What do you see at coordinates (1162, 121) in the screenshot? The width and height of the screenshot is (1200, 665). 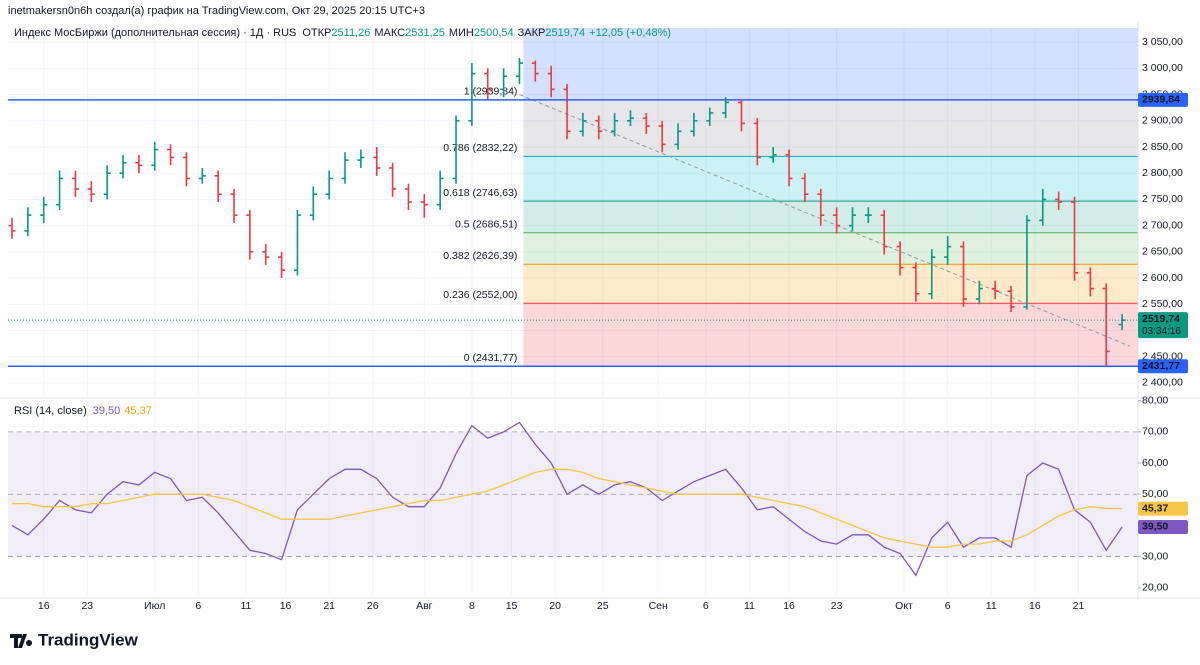 I see `y-tick-label: 2 900,00` at bounding box center [1162, 121].